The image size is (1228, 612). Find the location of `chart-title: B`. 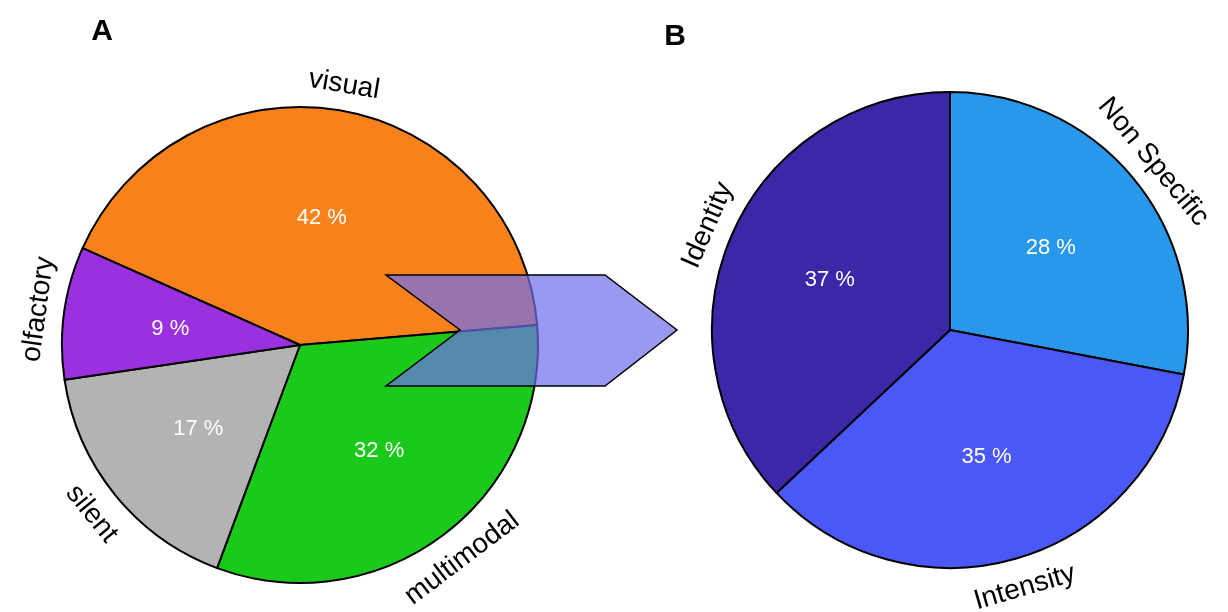

chart-title: B is located at coordinates (675, 34).